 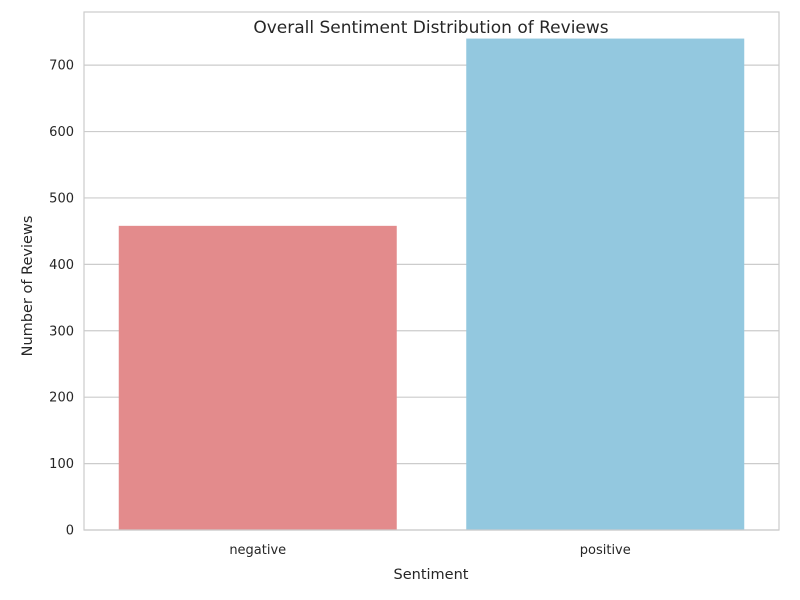 I want to click on y-tick-label: 300, so click(x=61, y=331).